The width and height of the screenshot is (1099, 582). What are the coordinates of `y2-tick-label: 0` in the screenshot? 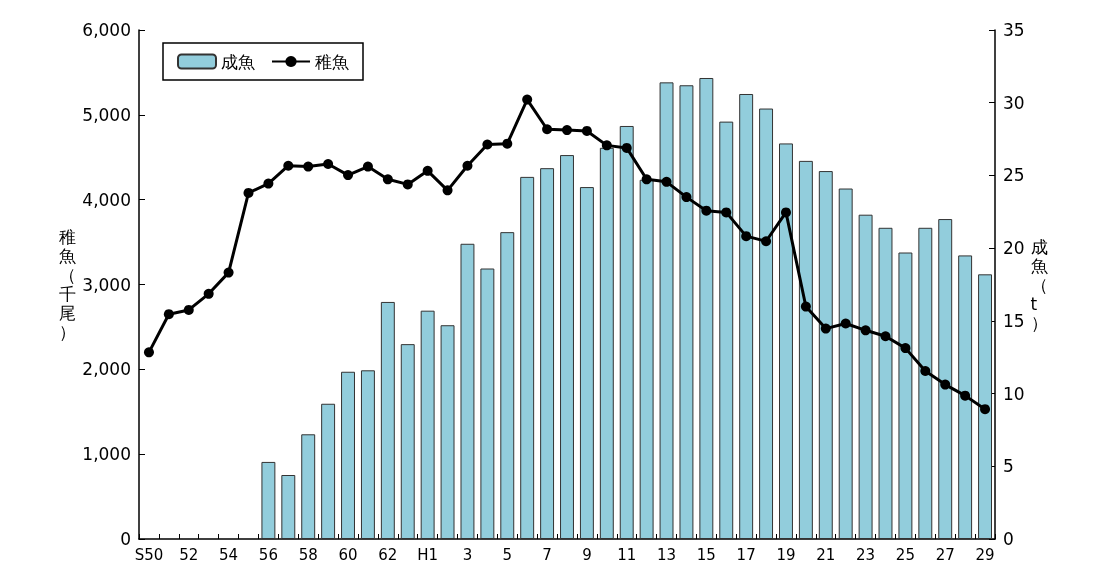 It's located at (1008, 539).